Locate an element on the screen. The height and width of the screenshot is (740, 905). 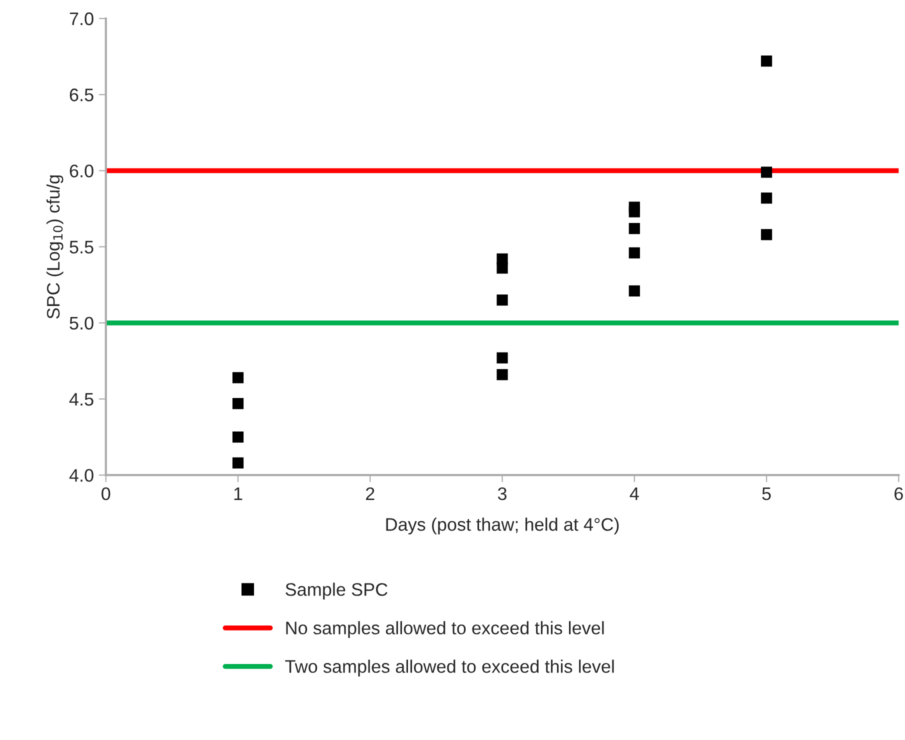
y-tick-label: 5.0 is located at coordinates (82, 323).